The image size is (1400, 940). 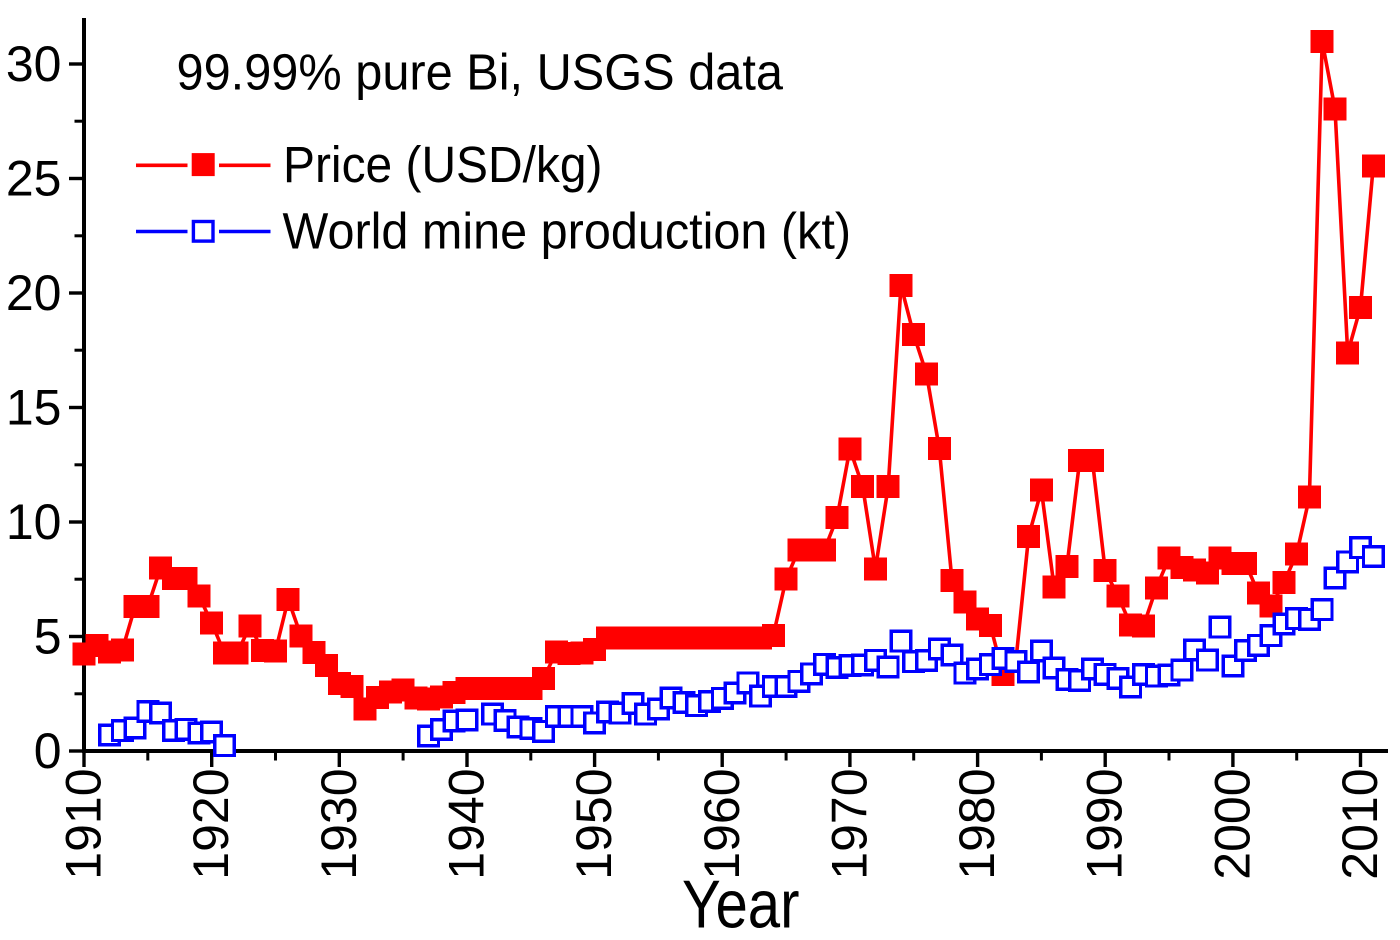 What do you see at coordinates (211, 824) in the screenshot?
I see `svg-text: 1920` at bounding box center [211, 824].